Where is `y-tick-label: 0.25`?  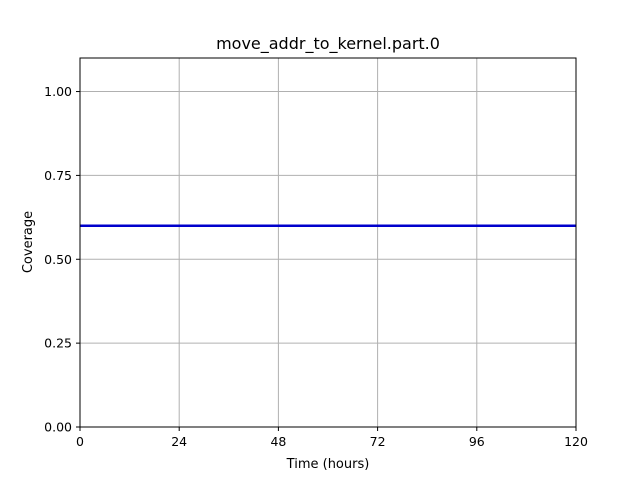 y-tick-label: 0.25 is located at coordinates (58, 343).